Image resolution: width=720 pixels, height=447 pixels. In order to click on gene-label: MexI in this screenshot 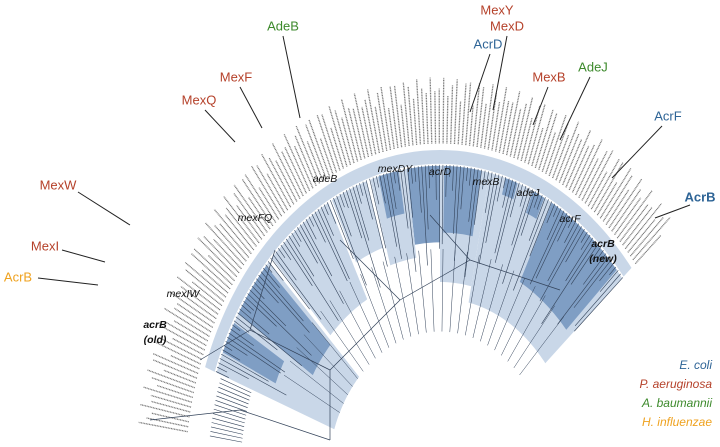, I will do `click(45, 245)`.